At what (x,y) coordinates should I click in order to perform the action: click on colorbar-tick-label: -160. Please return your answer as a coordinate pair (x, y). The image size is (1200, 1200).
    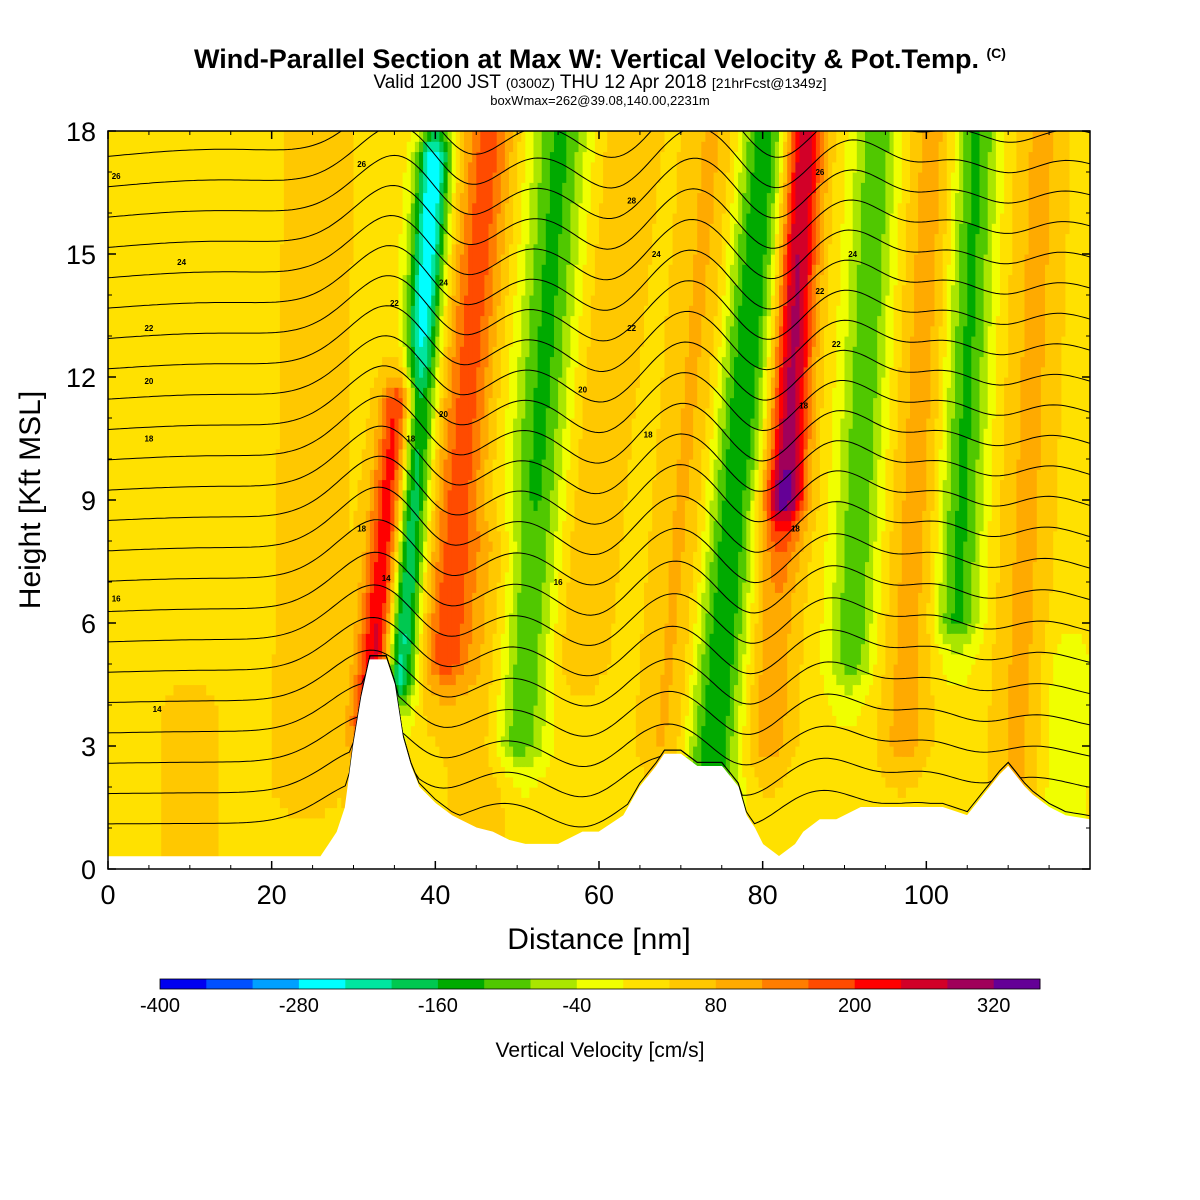
    Looking at the image, I should click on (438, 1006).